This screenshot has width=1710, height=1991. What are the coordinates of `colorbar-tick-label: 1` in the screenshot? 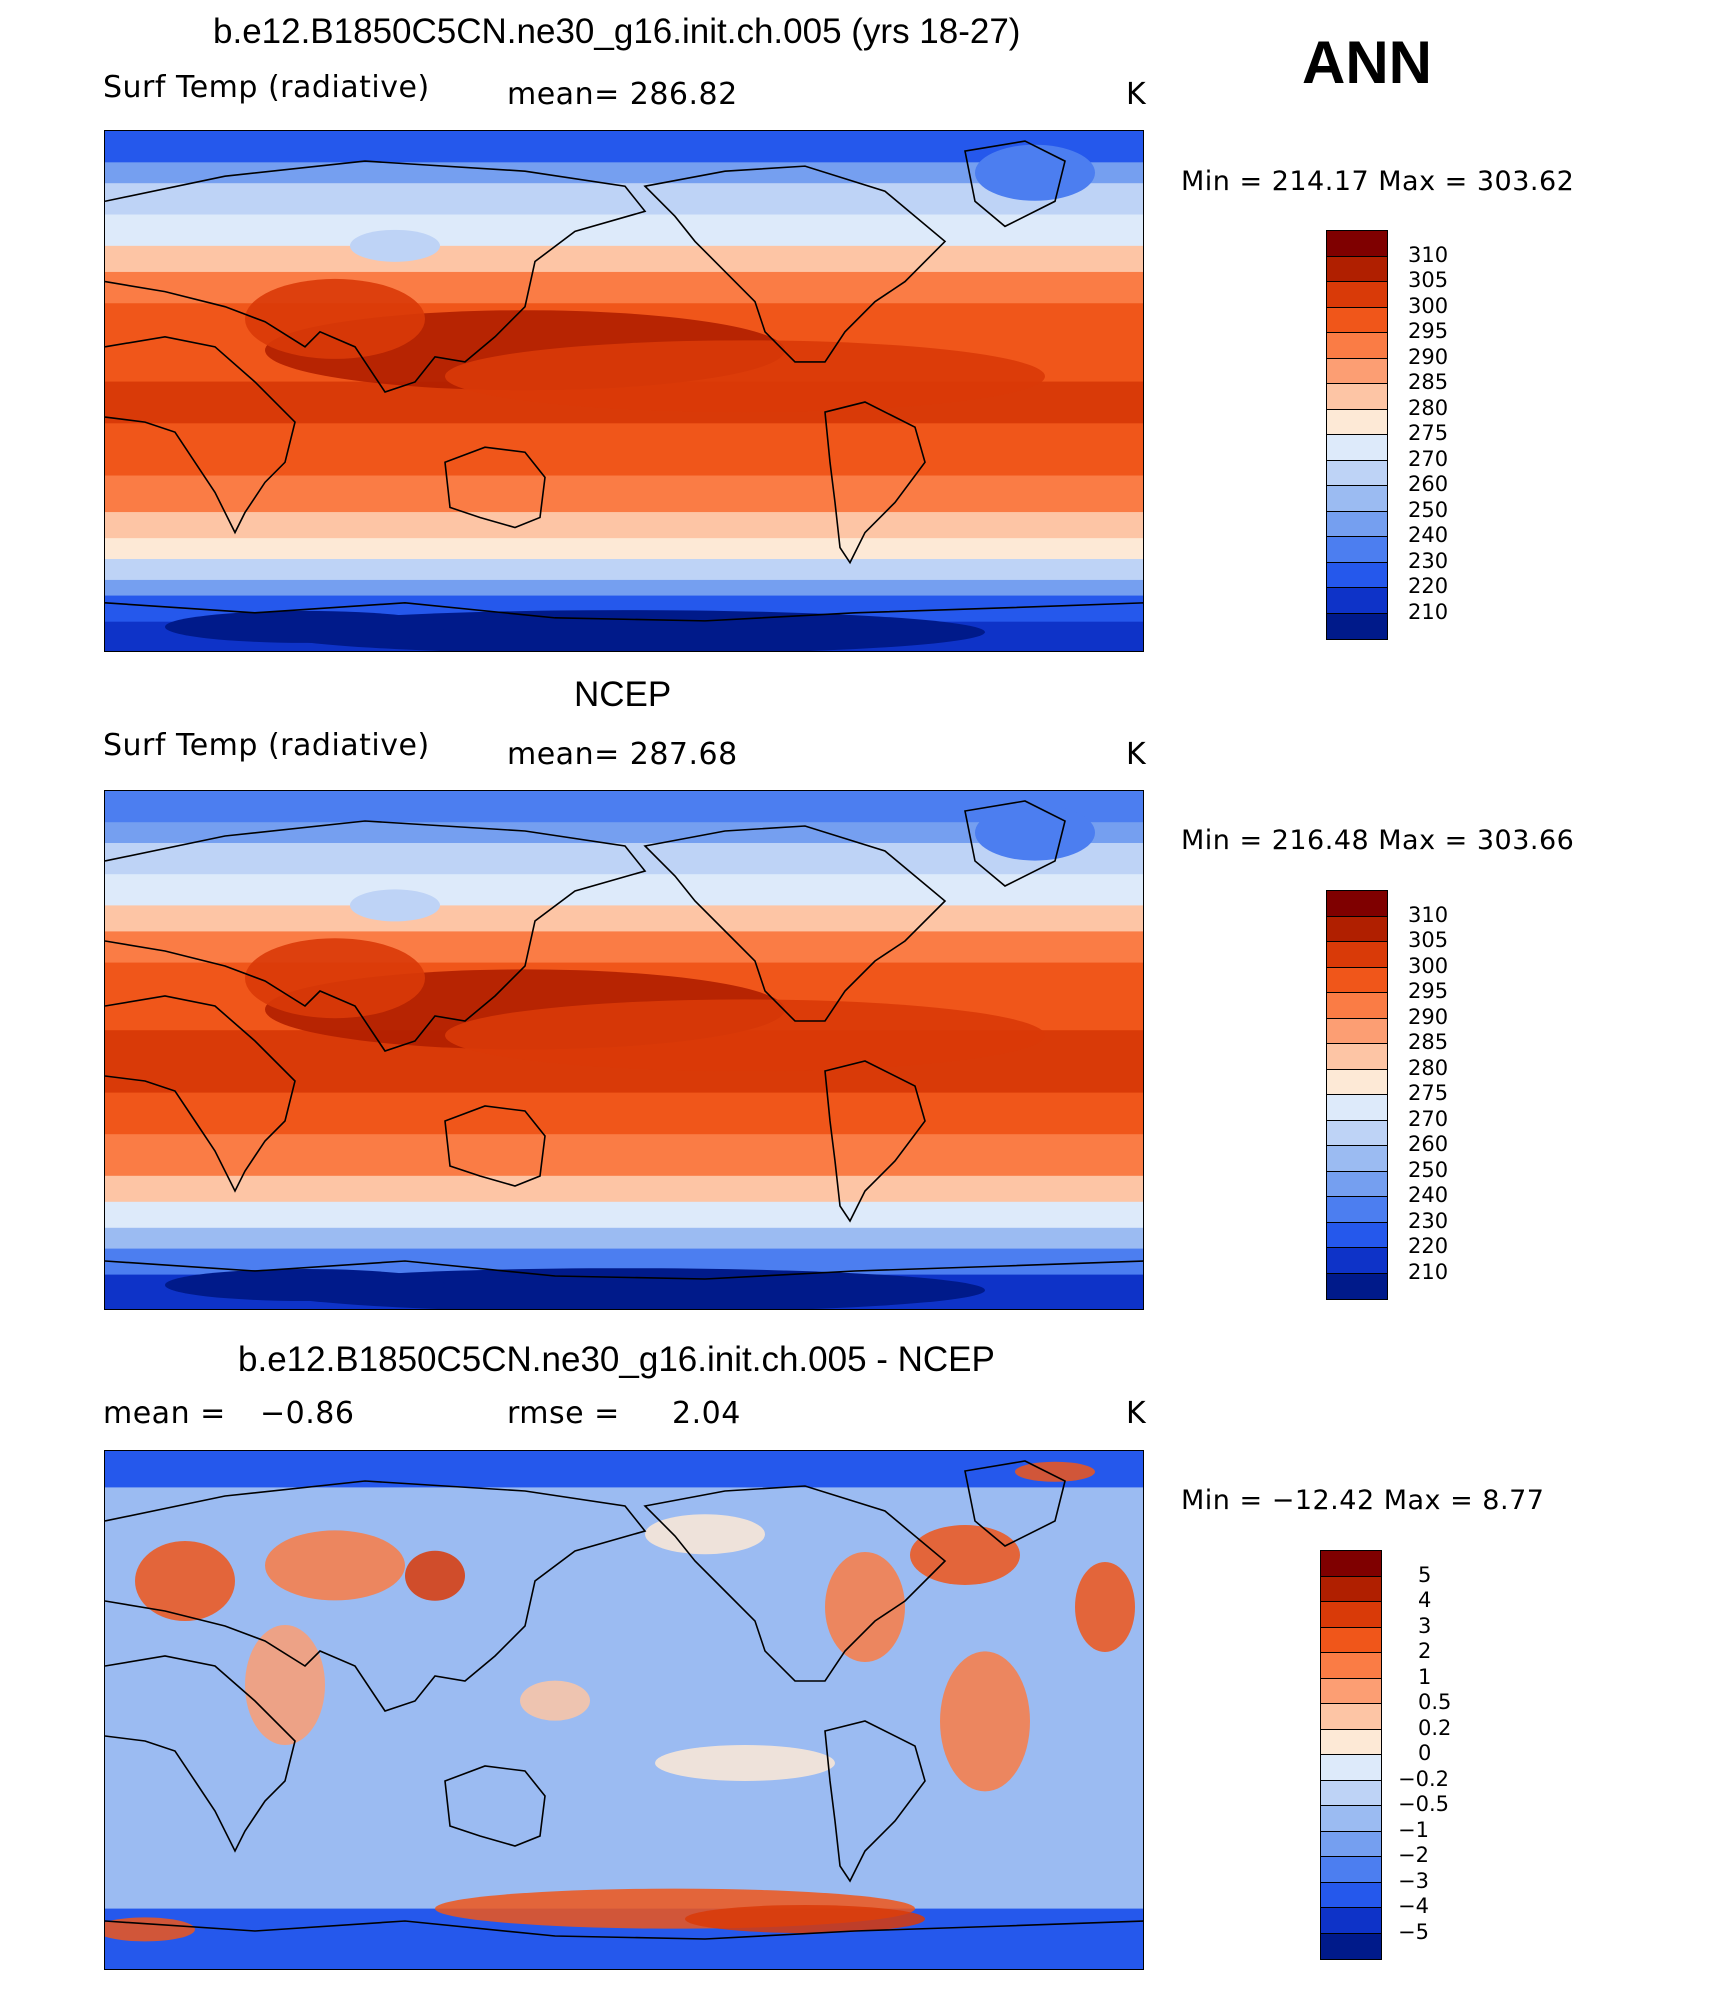 It's located at (1425, 1676).